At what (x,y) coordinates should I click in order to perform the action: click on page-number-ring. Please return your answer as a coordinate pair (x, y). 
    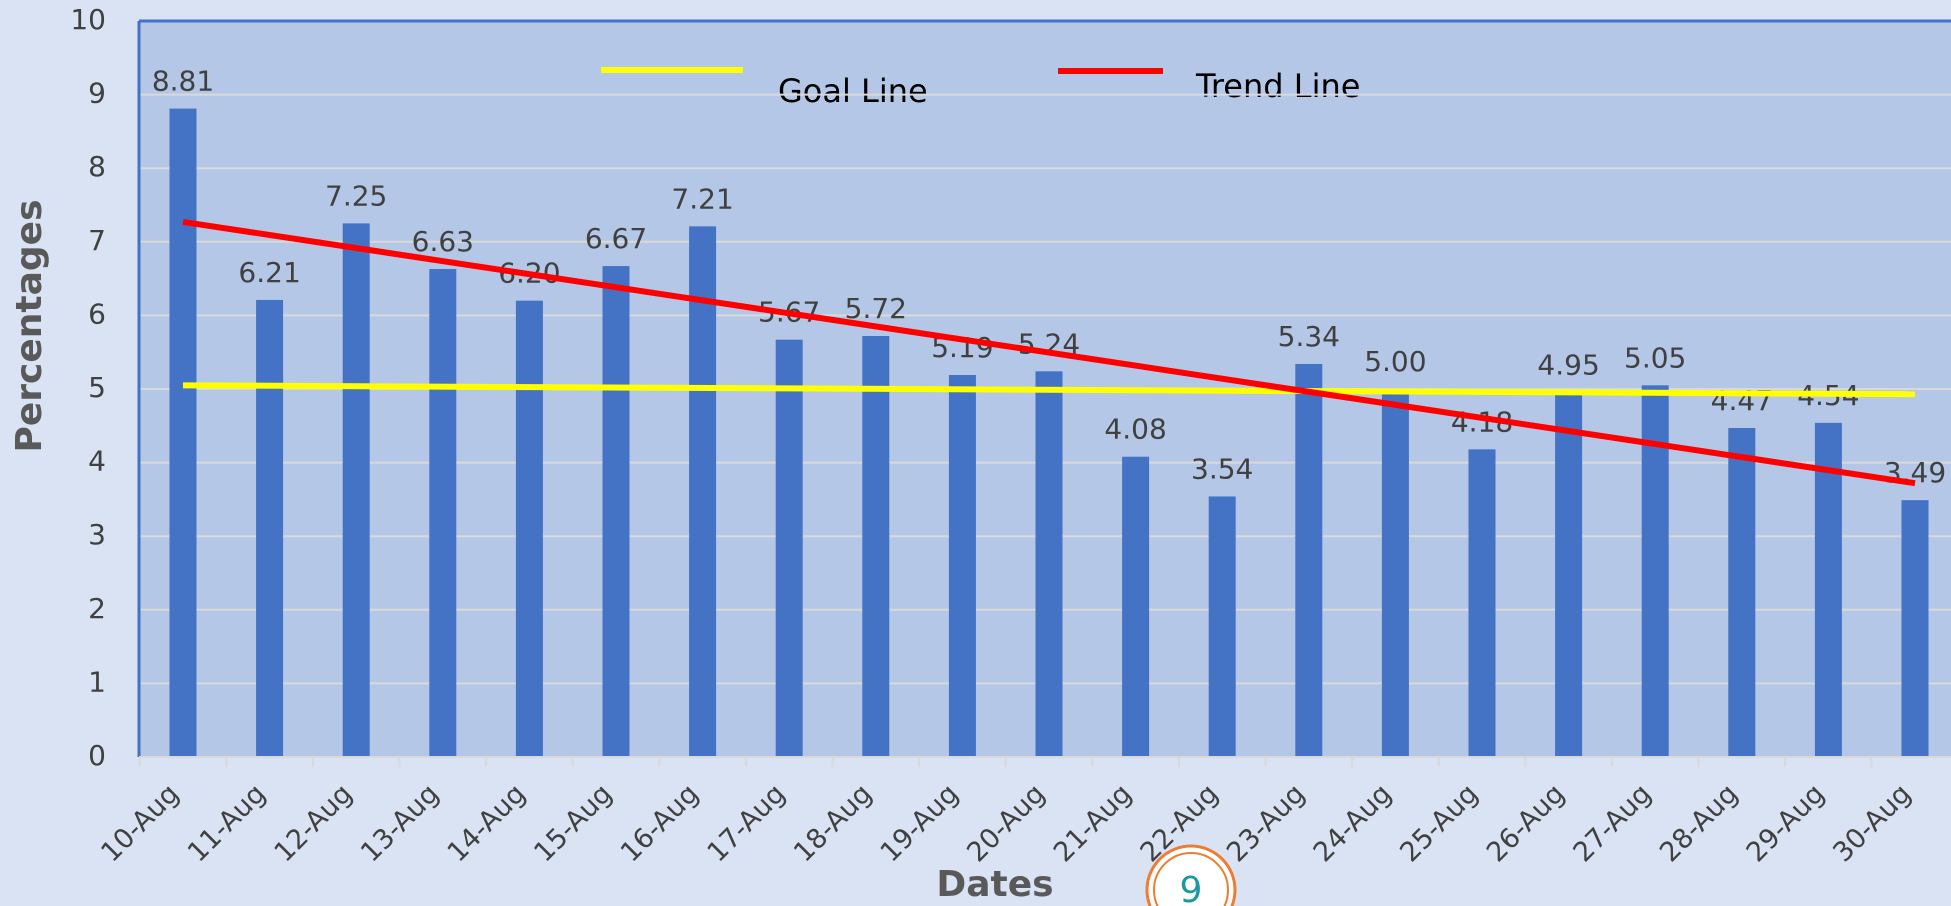
    Looking at the image, I should click on (1191, 879).